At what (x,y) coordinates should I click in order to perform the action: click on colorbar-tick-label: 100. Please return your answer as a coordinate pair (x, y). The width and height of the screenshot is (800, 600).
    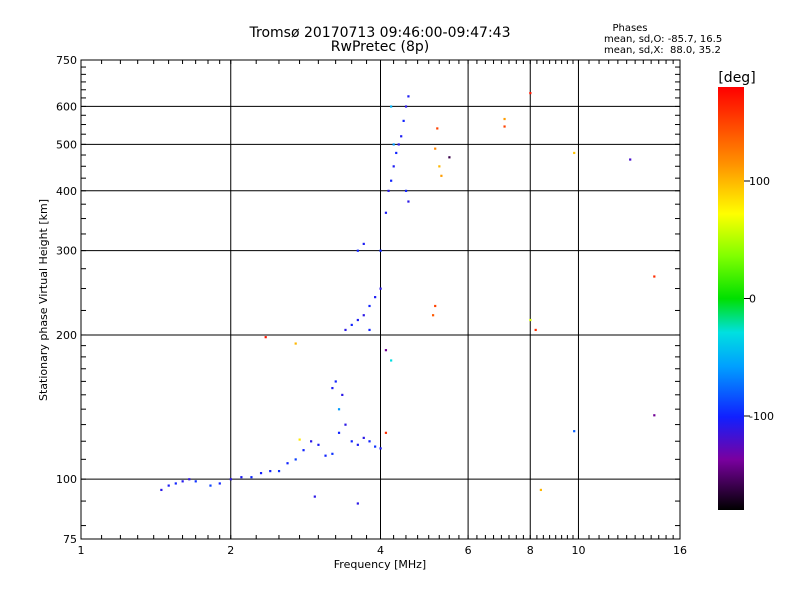
    Looking at the image, I should click on (759, 181).